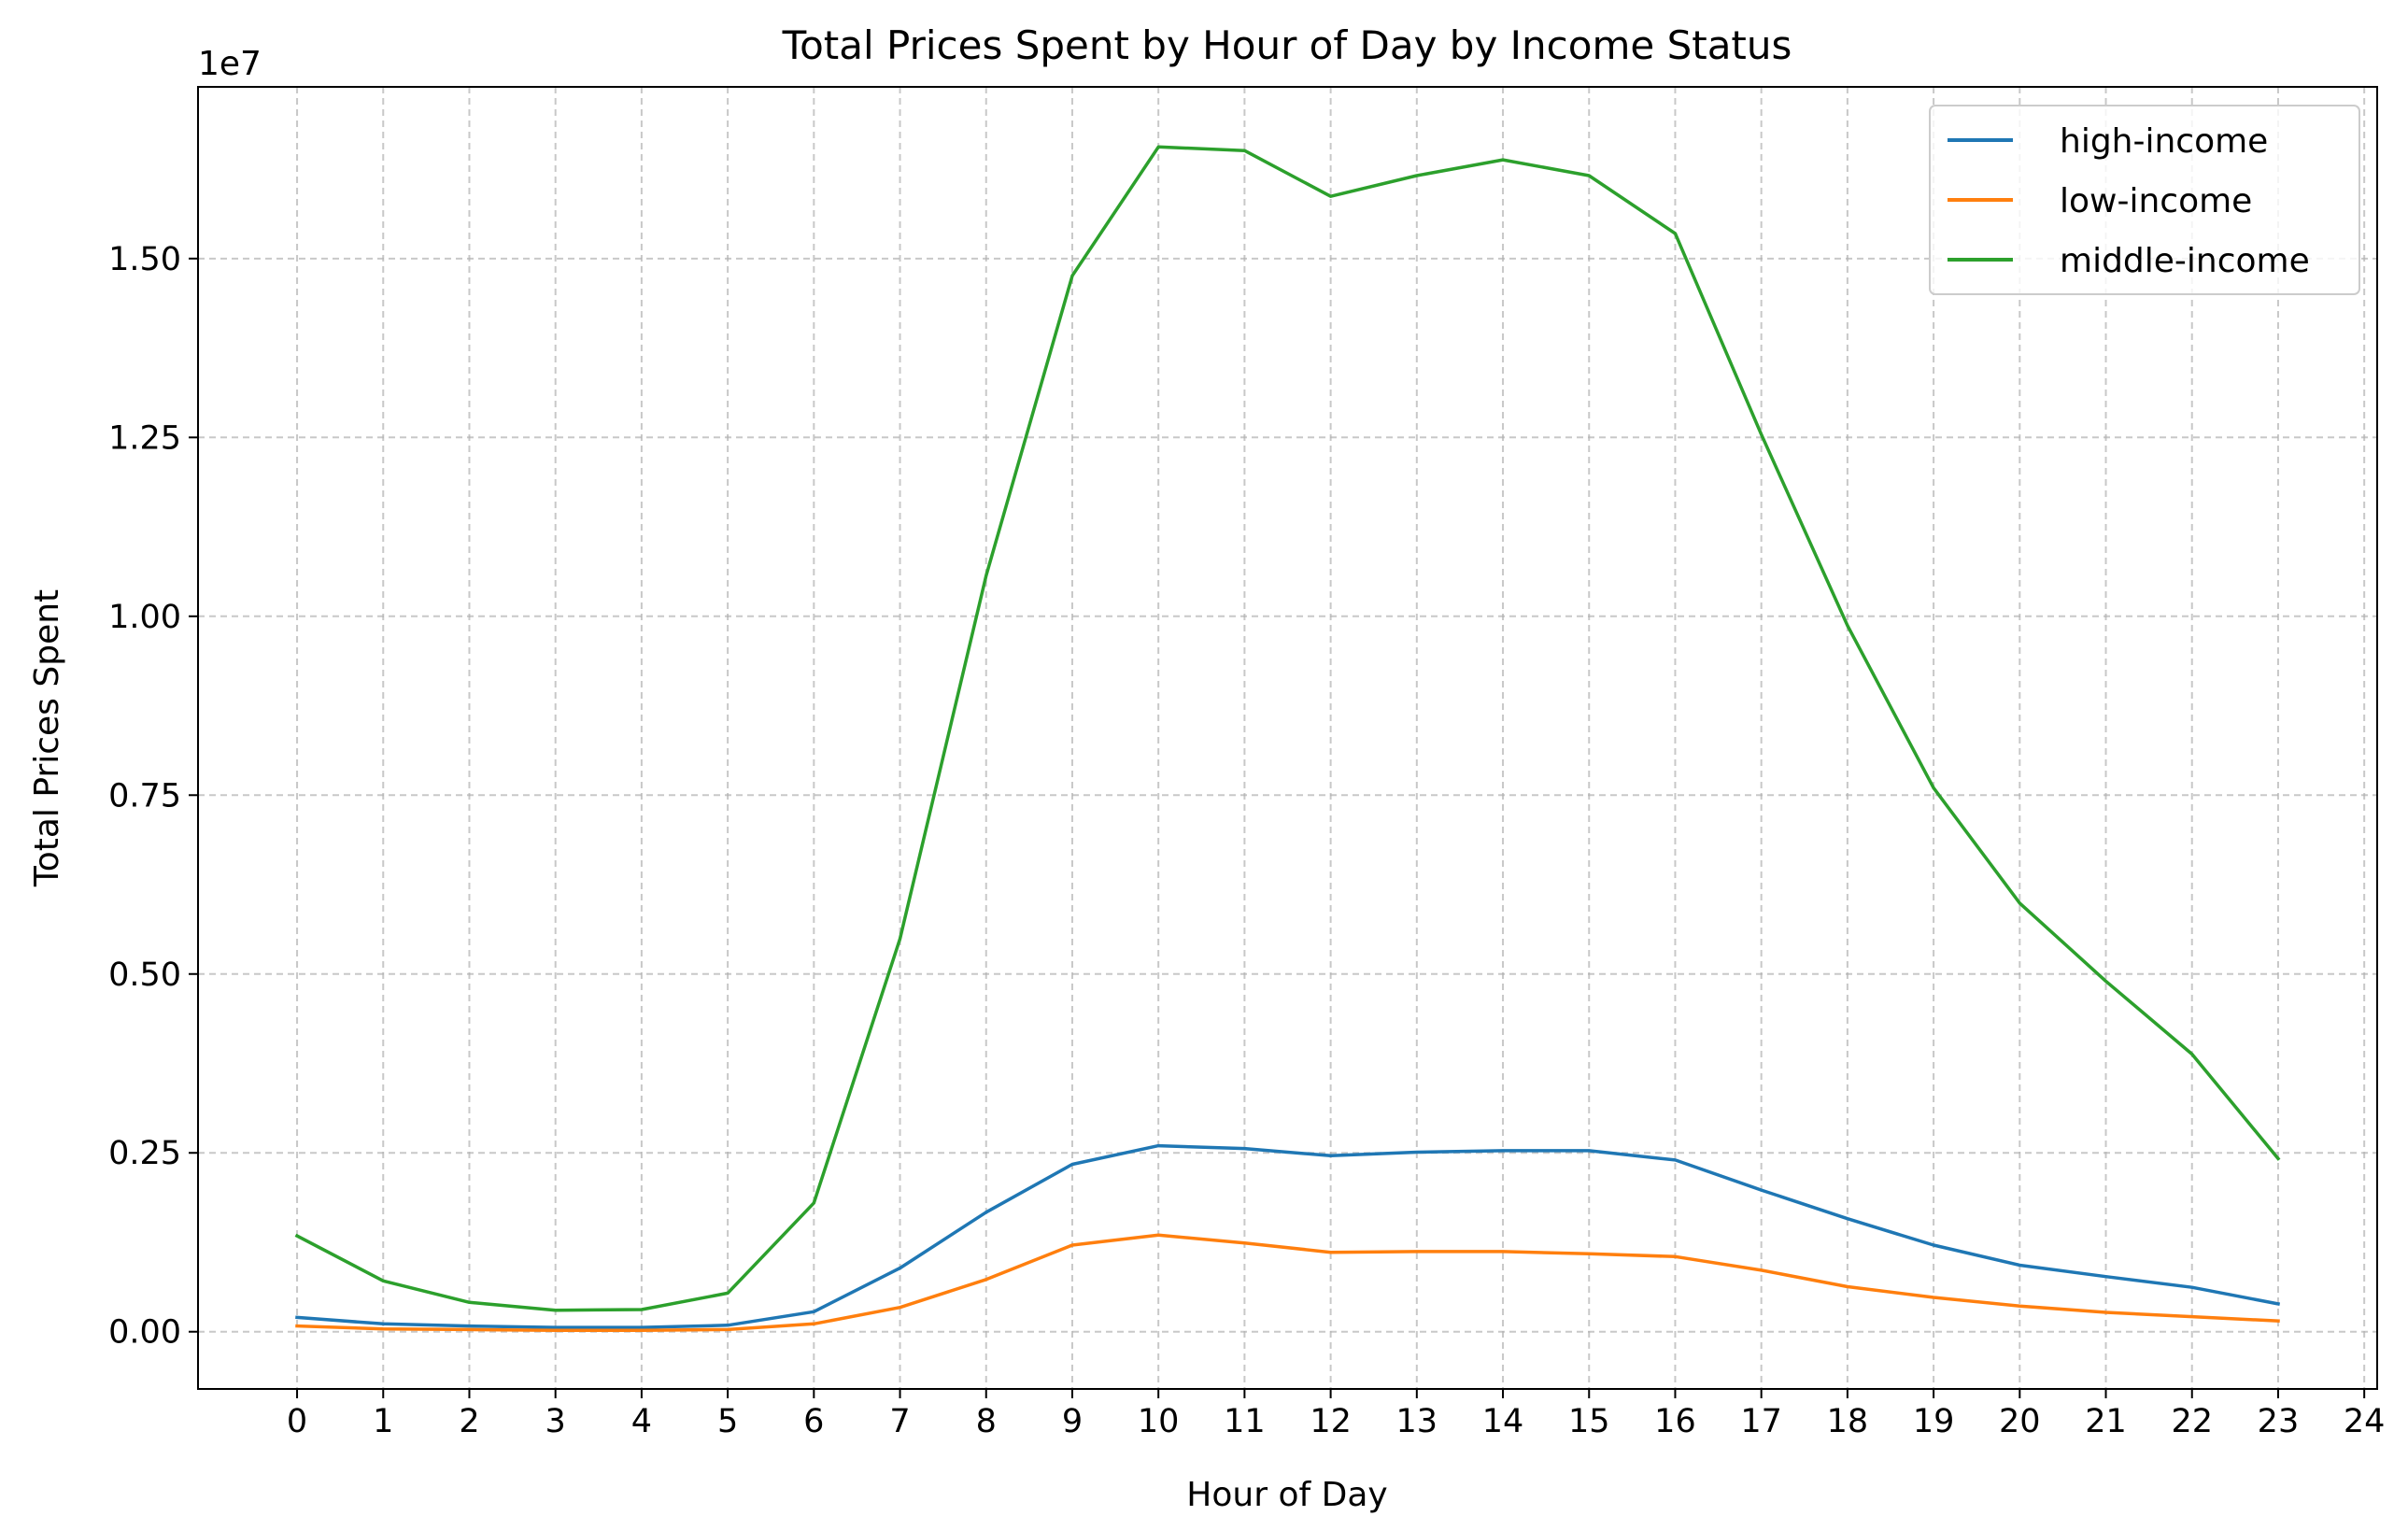 This screenshot has height=1530, width=2408. What do you see at coordinates (383, 1421) in the screenshot?
I see `x-tick-label: 1` at bounding box center [383, 1421].